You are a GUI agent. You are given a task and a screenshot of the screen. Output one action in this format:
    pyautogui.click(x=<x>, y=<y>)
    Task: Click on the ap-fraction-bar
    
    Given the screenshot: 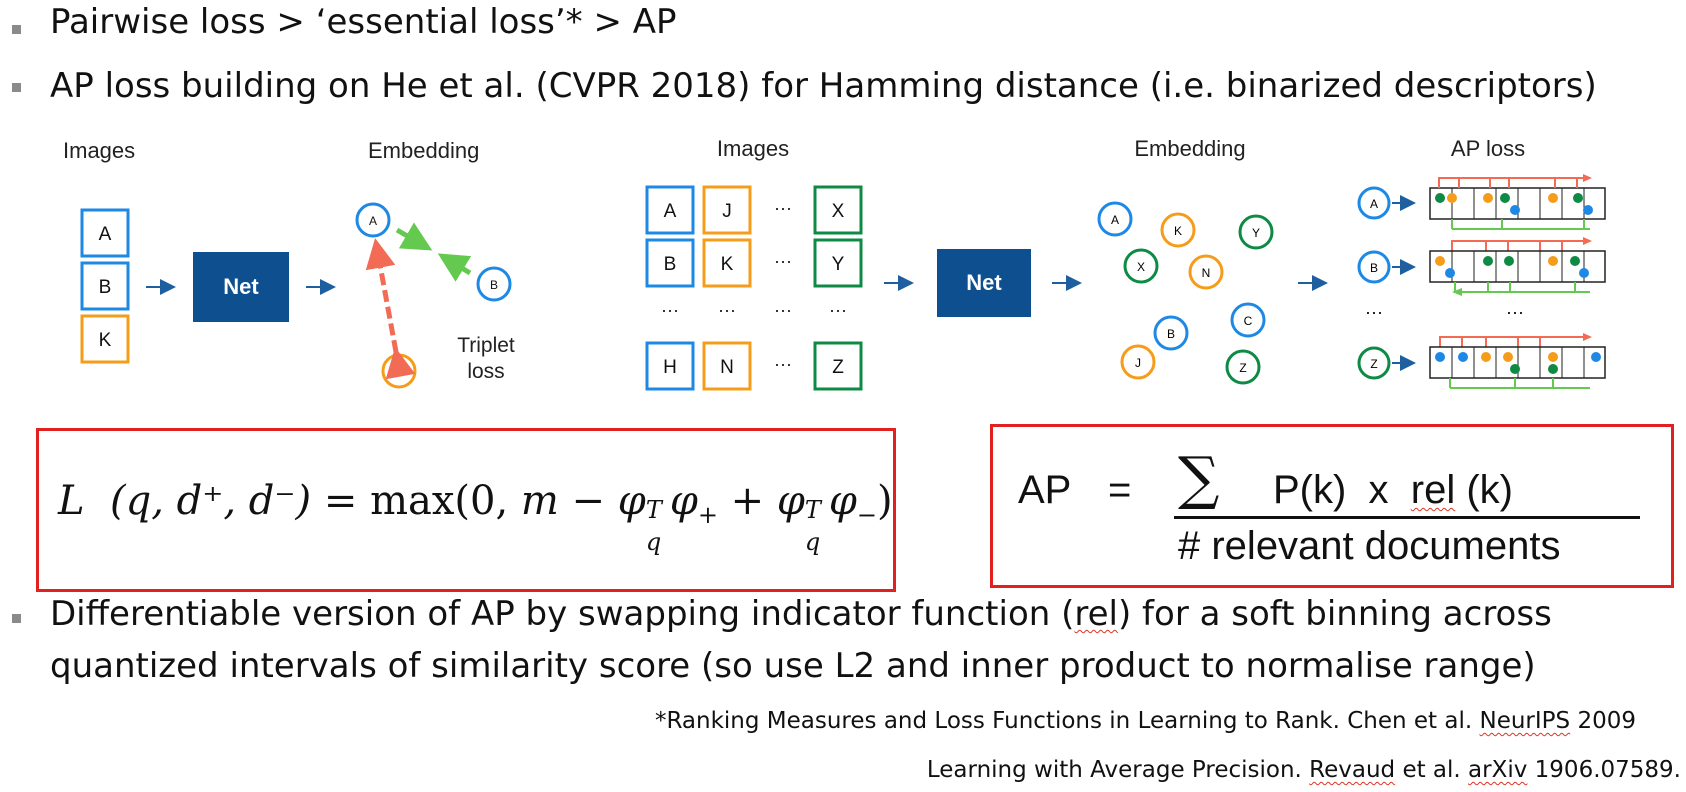 What is the action you would take?
    pyautogui.click(x=1407, y=517)
    